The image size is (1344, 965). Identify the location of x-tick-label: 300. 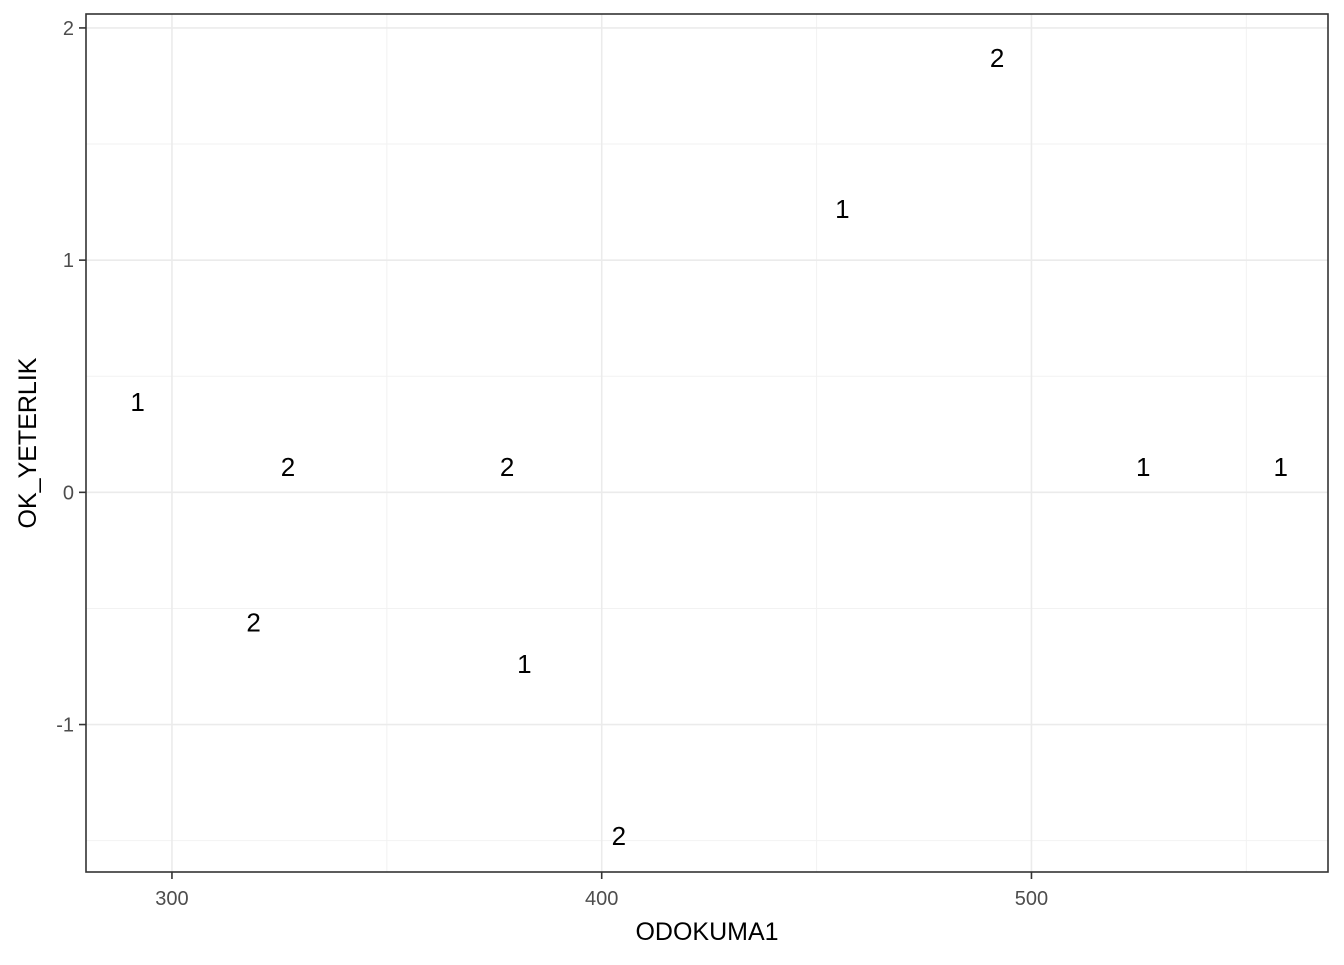
(171, 899).